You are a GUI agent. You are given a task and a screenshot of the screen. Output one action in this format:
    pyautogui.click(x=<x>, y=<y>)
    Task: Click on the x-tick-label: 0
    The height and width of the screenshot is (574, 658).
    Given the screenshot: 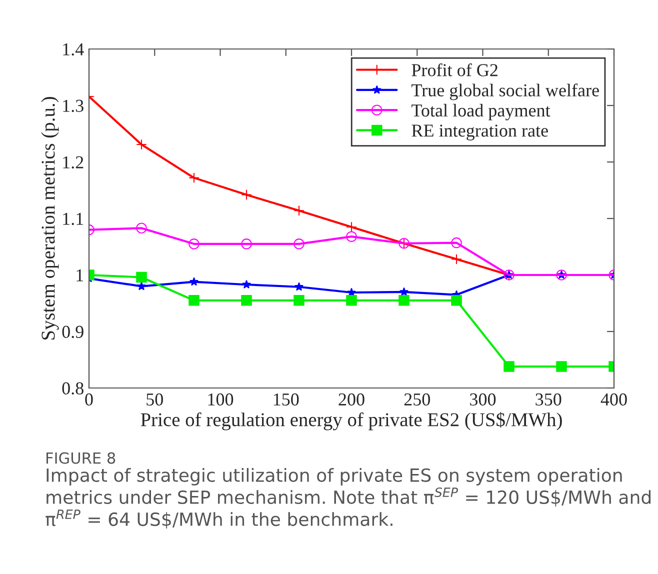 What is the action you would take?
    pyautogui.click(x=89, y=399)
    